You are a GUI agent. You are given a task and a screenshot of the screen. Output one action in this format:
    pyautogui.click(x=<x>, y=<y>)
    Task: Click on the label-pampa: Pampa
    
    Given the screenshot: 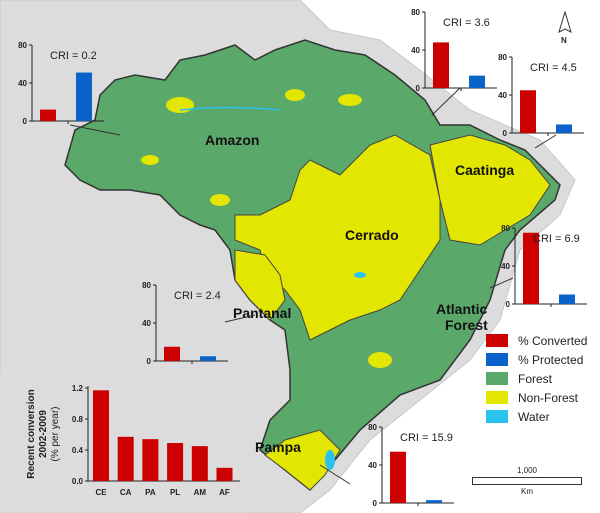 What is the action you would take?
    pyautogui.click(x=278, y=447)
    